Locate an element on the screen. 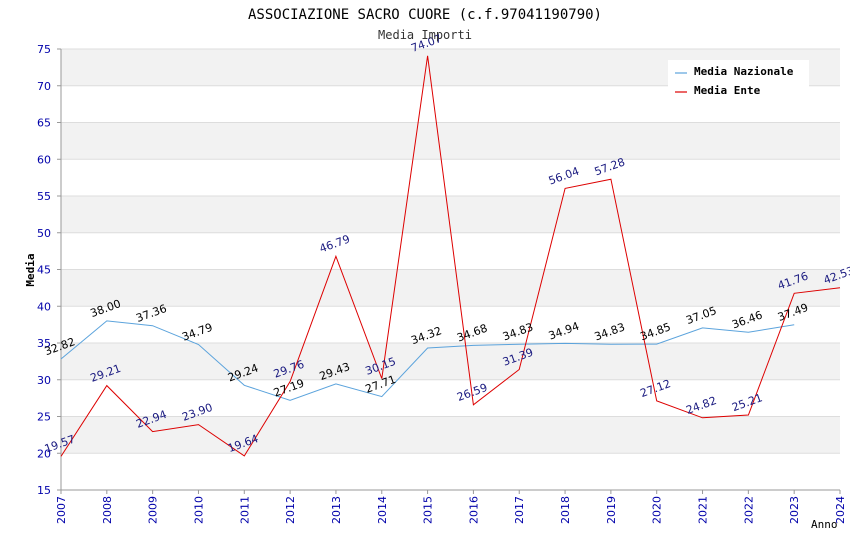  x-tick-label: 2012 is located at coordinates (290, 510).